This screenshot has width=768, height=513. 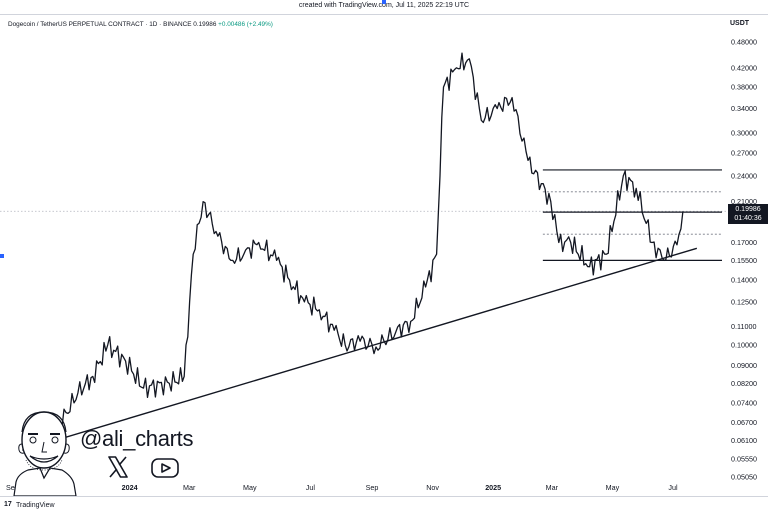 I want to click on y-tick-label: 0.10000, so click(x=744, y=345).